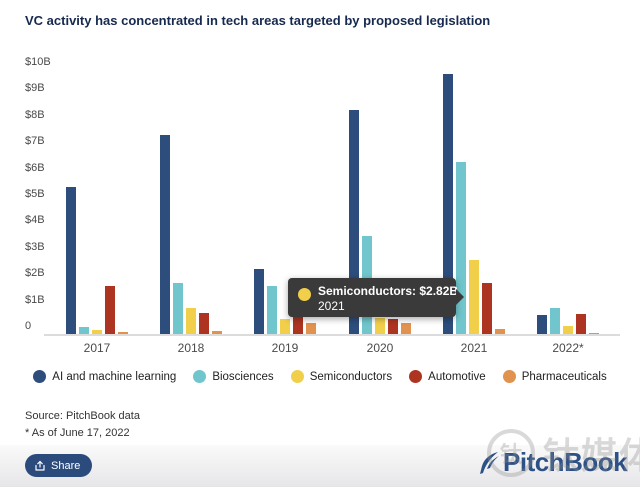 This screenshot has height=487, width=640. Describe the element at coordinates (77, 433) in the screenshot. I see `asof-line: * As of June 17, 2022` at that location.